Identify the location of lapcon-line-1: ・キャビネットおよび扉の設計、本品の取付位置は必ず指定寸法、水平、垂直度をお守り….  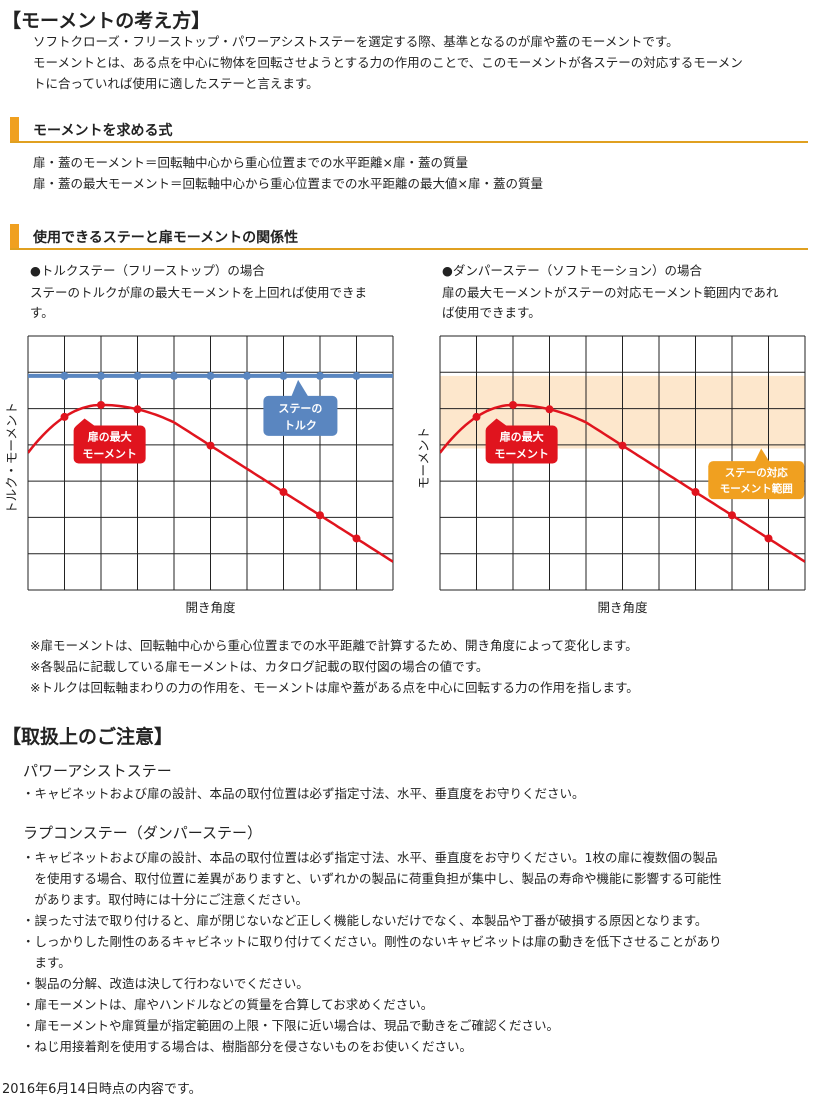
(370, 857).